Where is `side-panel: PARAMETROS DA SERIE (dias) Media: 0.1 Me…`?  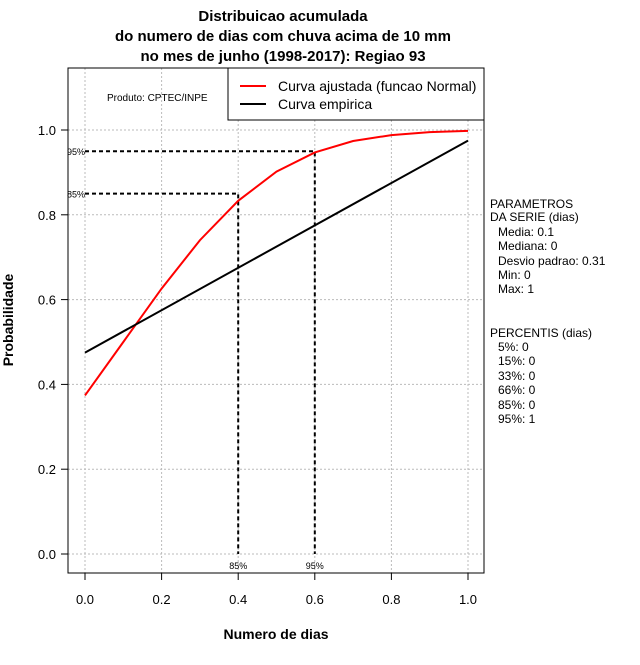
side-panel: PARAMETROS DA SERIE (dias) Media: 0.1 Me… is located at coordinates (548, 311).